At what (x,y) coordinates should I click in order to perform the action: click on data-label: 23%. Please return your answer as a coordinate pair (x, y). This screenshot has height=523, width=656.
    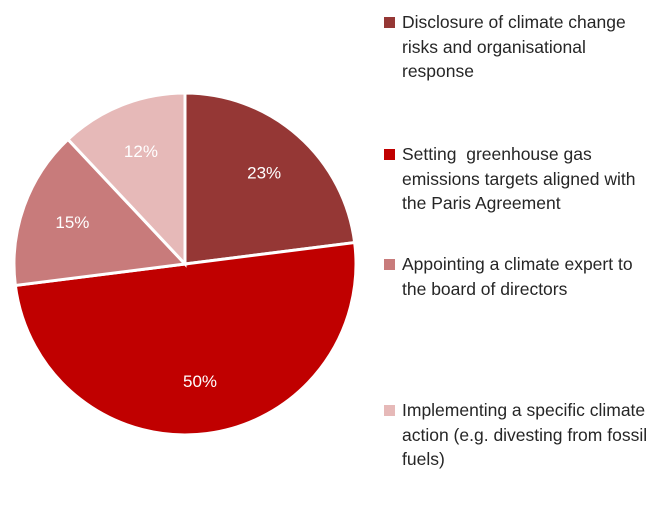
    Looking at the image, I should click on (264, 173).